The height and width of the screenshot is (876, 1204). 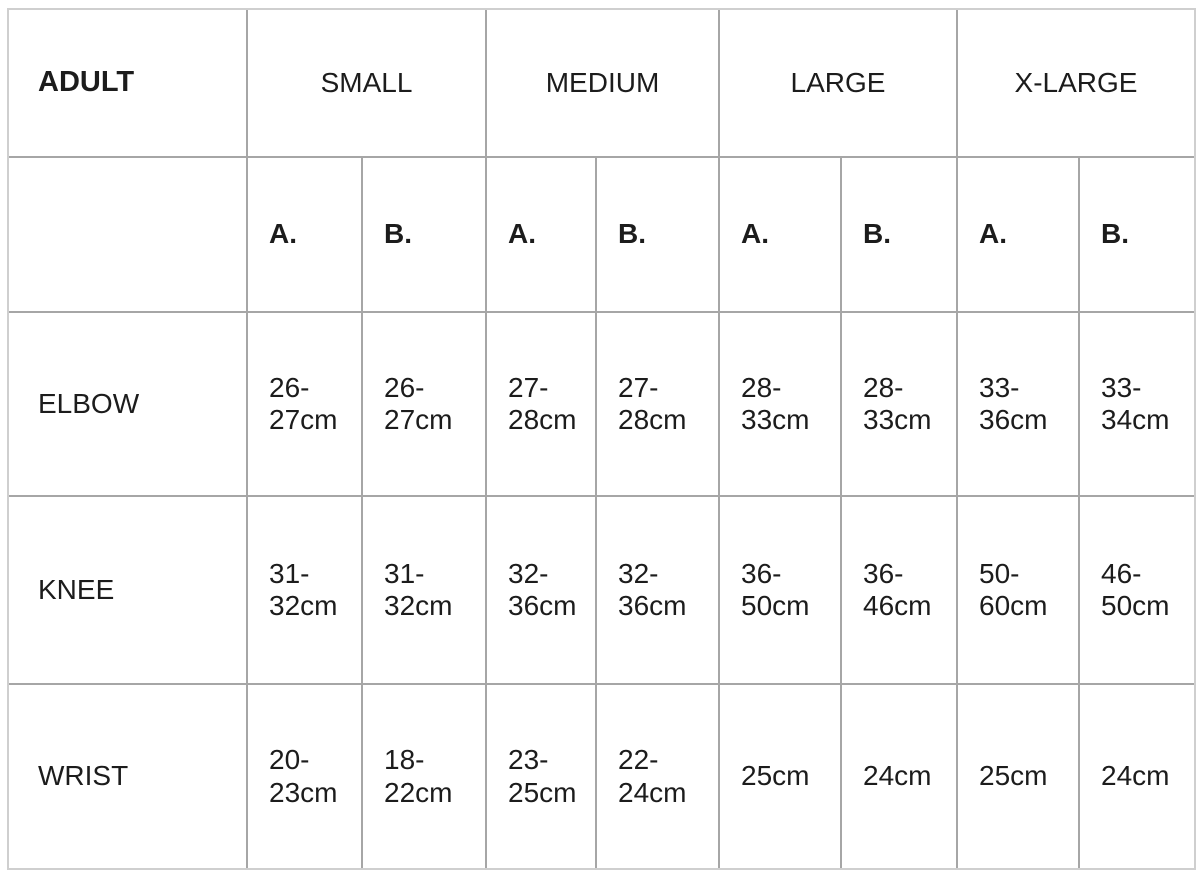 What do you see at coordinates (127, 776) in the screenshot?
I see `row-label-wrist: WRIST` at bounding box center [127, 776].